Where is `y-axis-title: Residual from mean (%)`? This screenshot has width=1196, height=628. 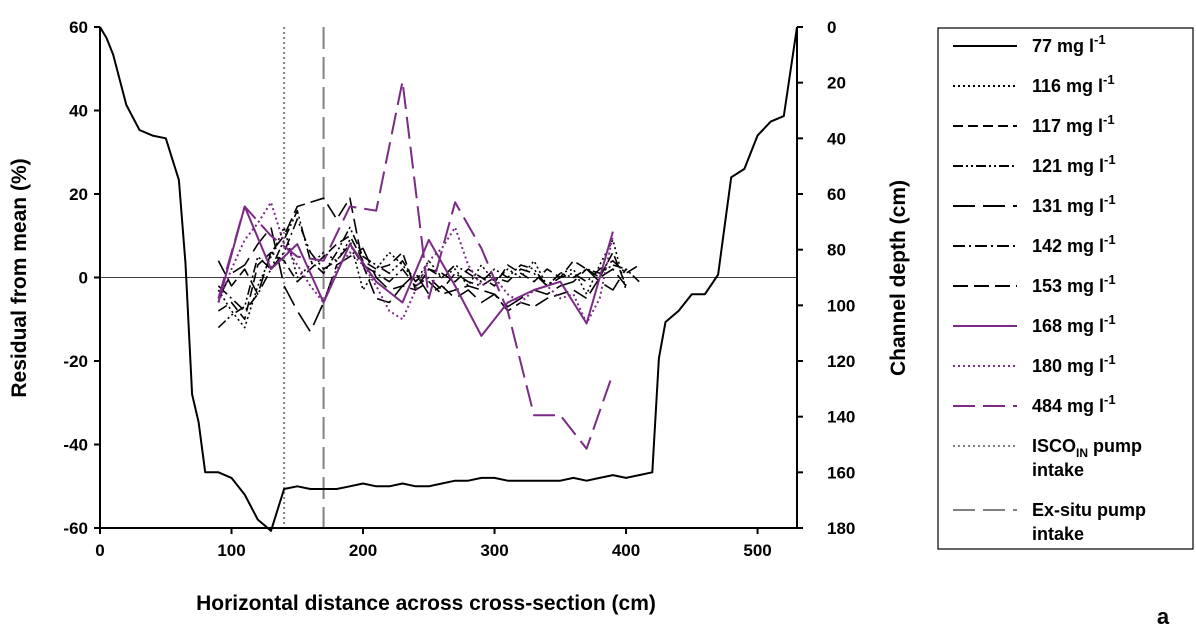 y-axis-title: Residual from mean (%) is located at coordinates (19, 277).